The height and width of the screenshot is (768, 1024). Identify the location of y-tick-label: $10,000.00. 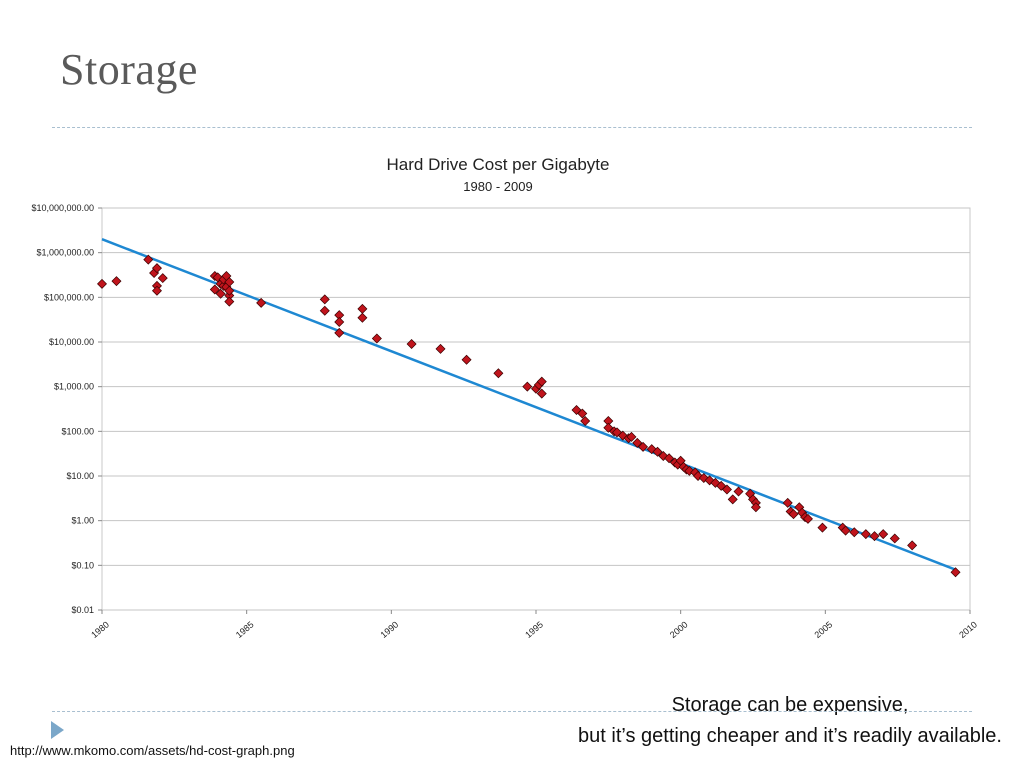
(71, 342).